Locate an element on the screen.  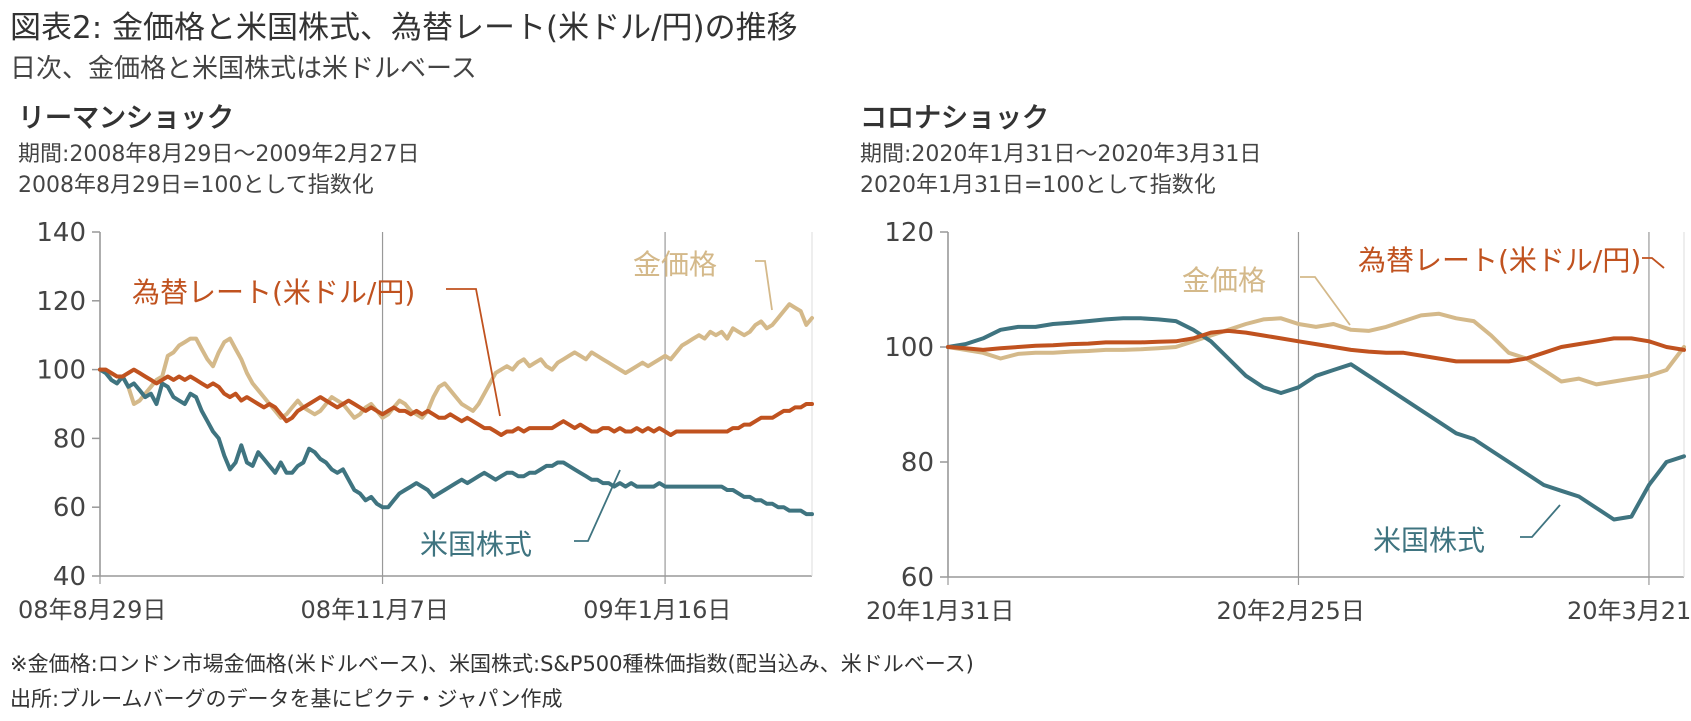
left-panel-period: 期間:2008年8月29日～2009年2月27日 is located at coordinates (219, 154).